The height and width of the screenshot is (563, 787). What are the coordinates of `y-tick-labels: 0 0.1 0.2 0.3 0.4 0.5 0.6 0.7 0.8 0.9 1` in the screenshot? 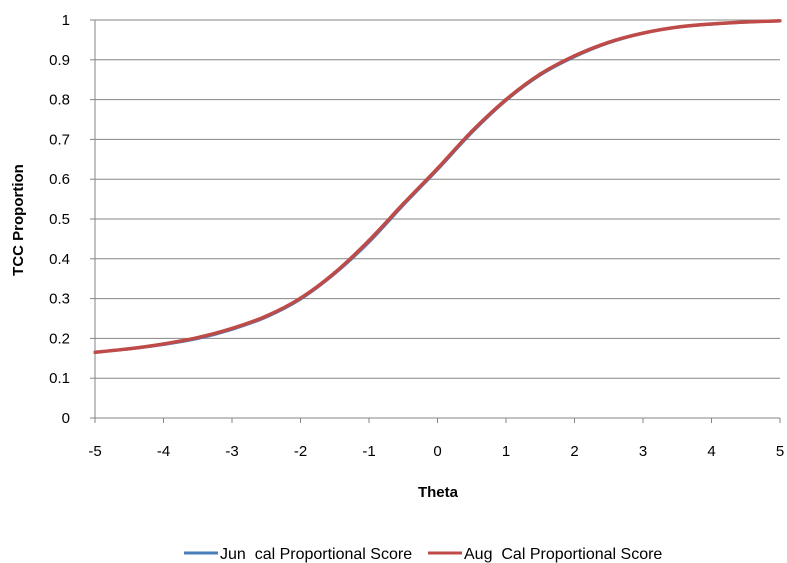 It's located at (59, 219).